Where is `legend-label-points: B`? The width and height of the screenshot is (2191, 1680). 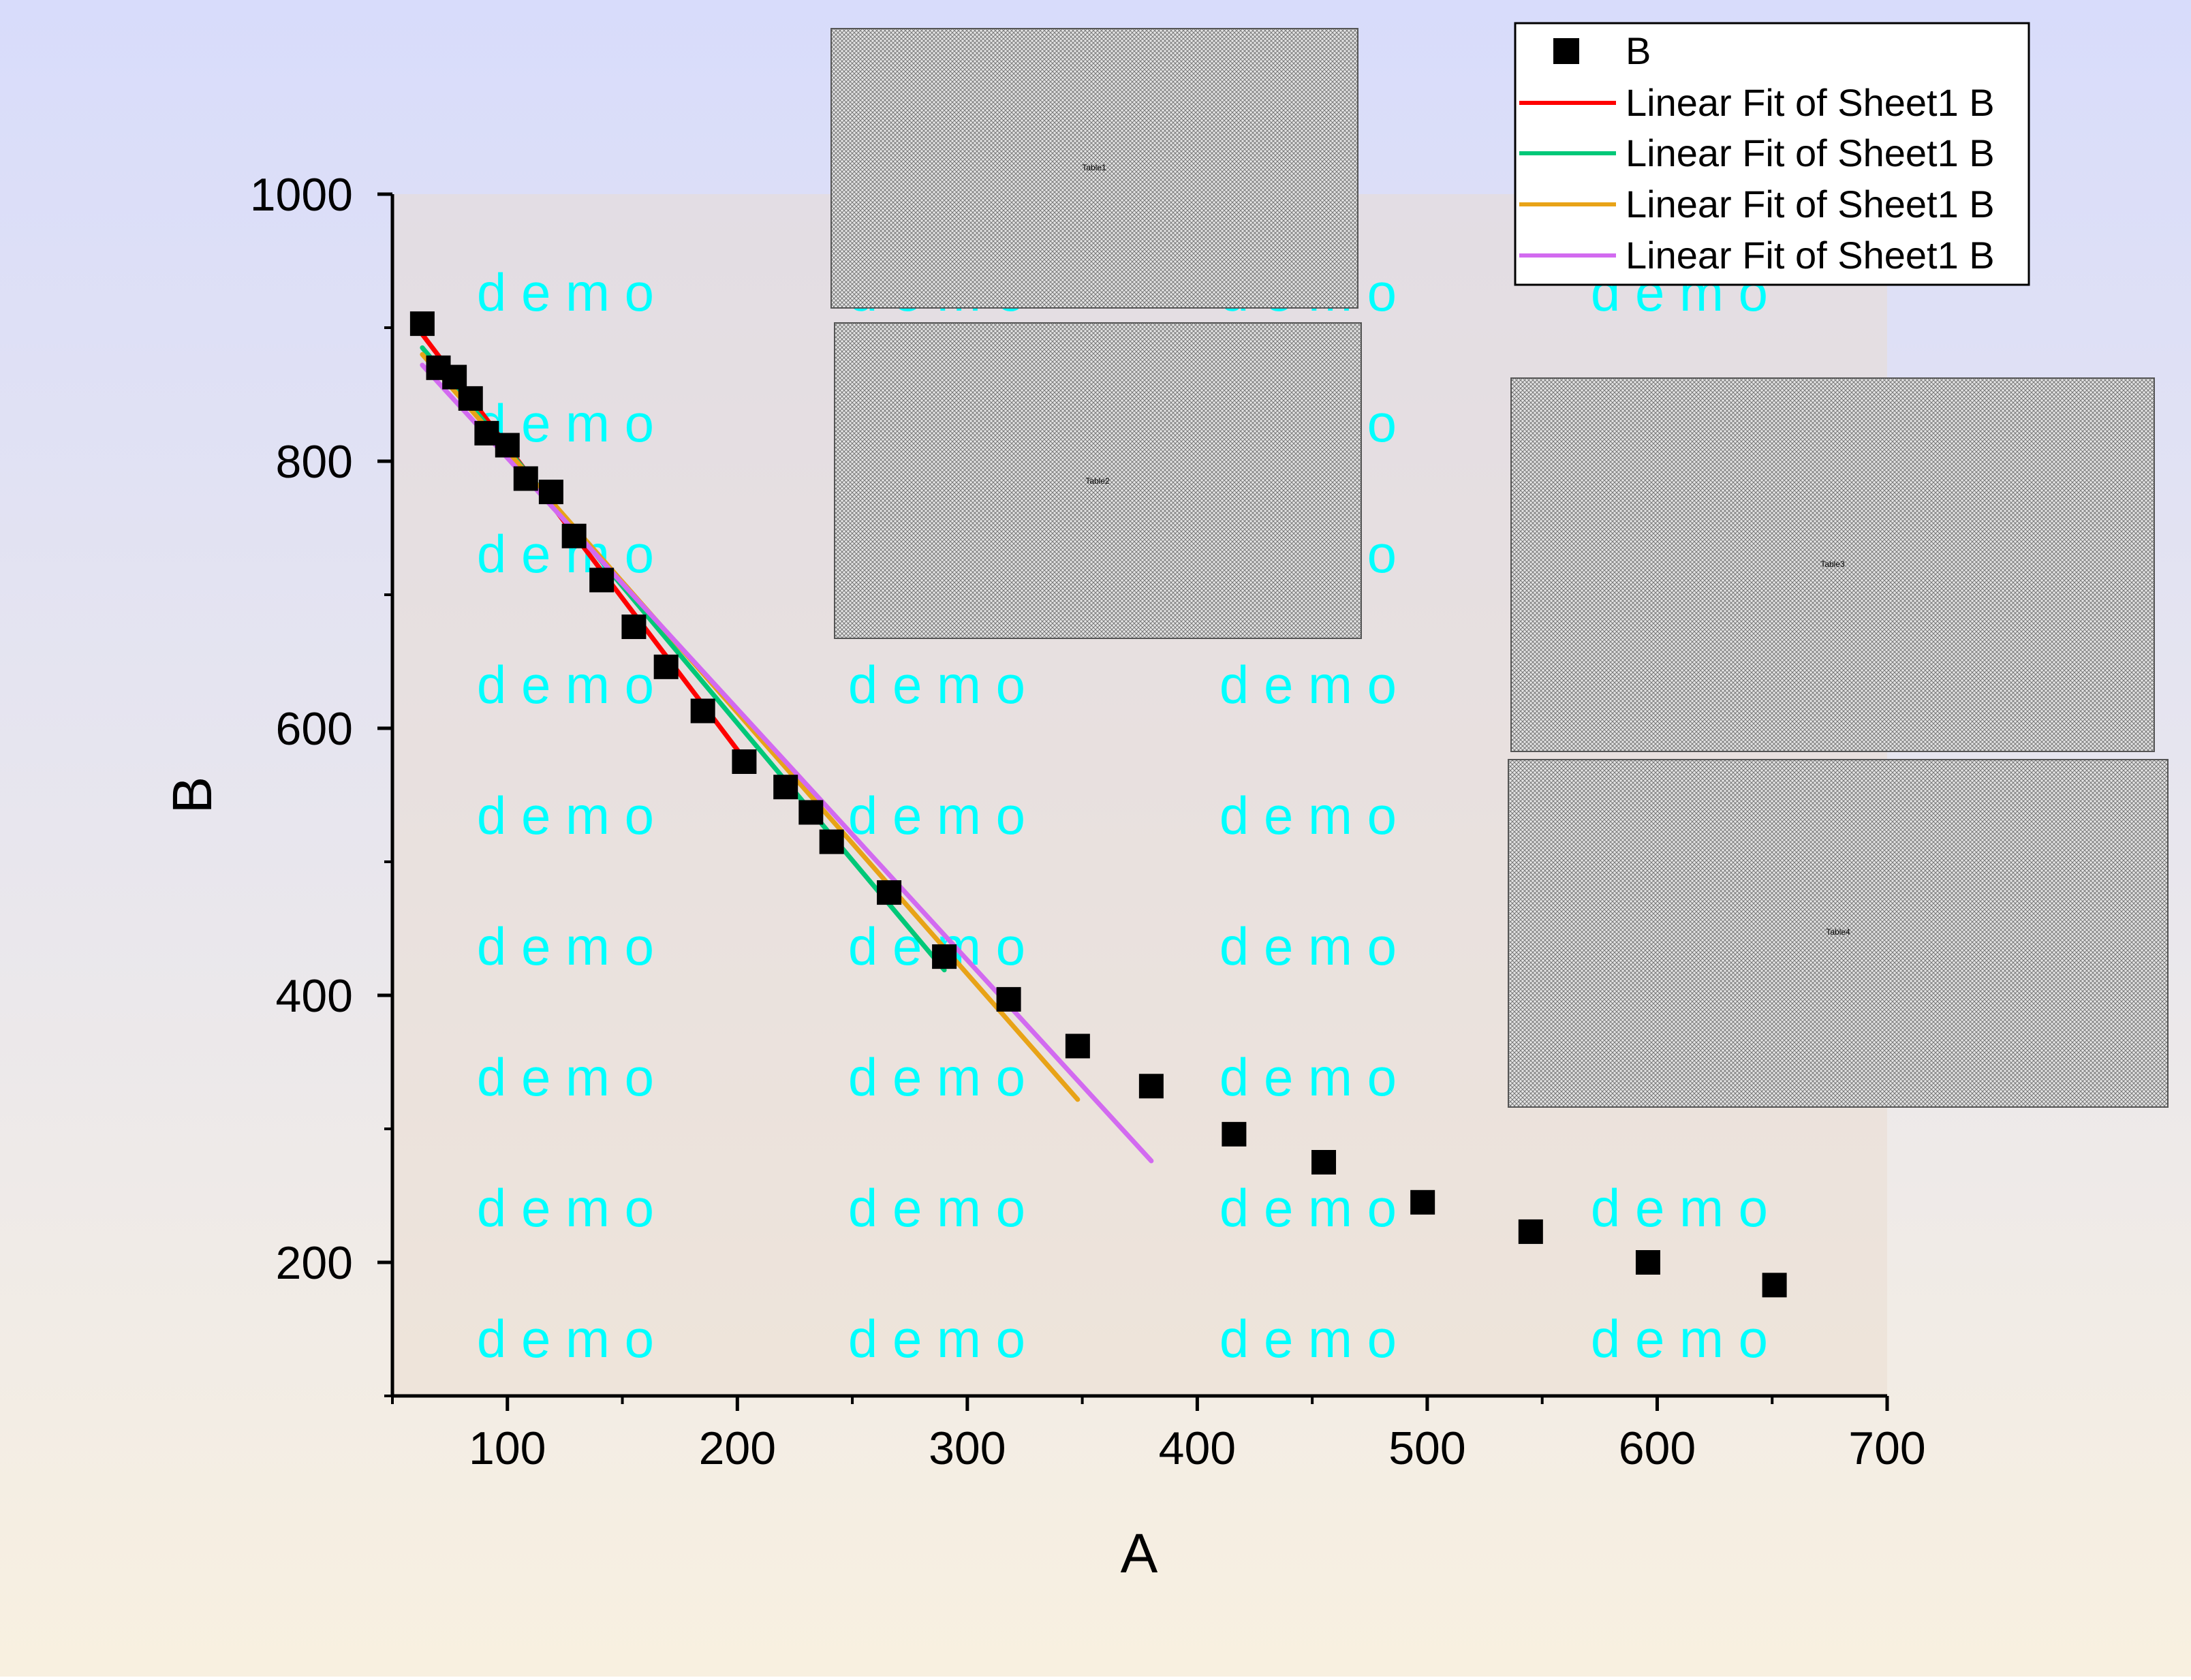
legend-label-points: B is located at coordinates (1638, 50).